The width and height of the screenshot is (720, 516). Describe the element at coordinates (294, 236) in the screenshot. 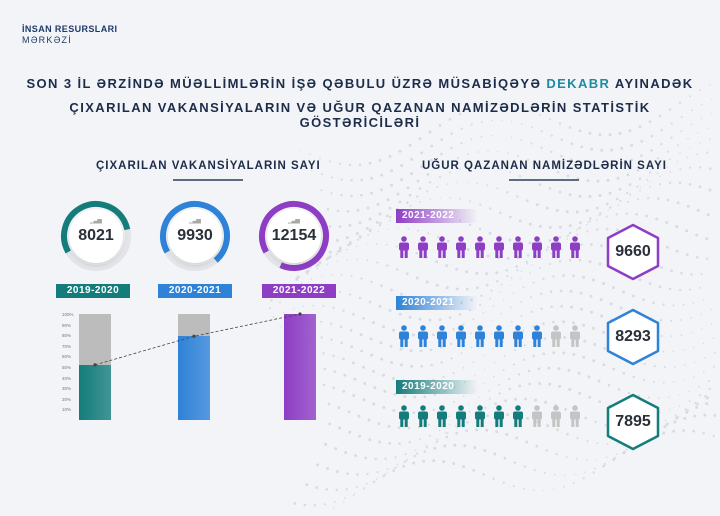

I see `gauge-ring` at that location.